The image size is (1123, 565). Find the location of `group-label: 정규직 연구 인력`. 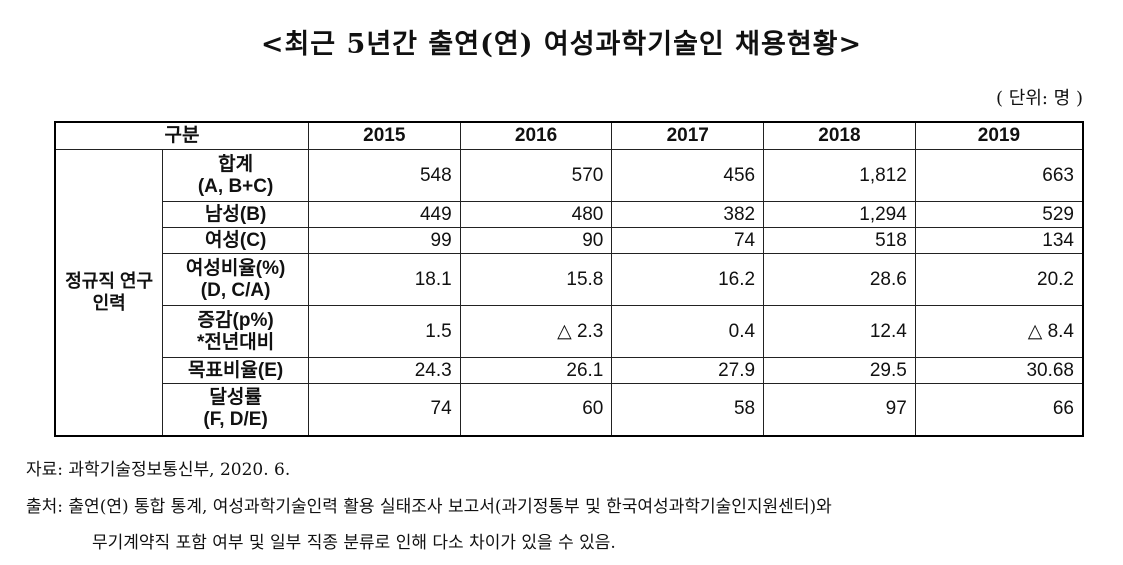

group-label: 정규직 연구 인력 is located at coordinates (109, 292).